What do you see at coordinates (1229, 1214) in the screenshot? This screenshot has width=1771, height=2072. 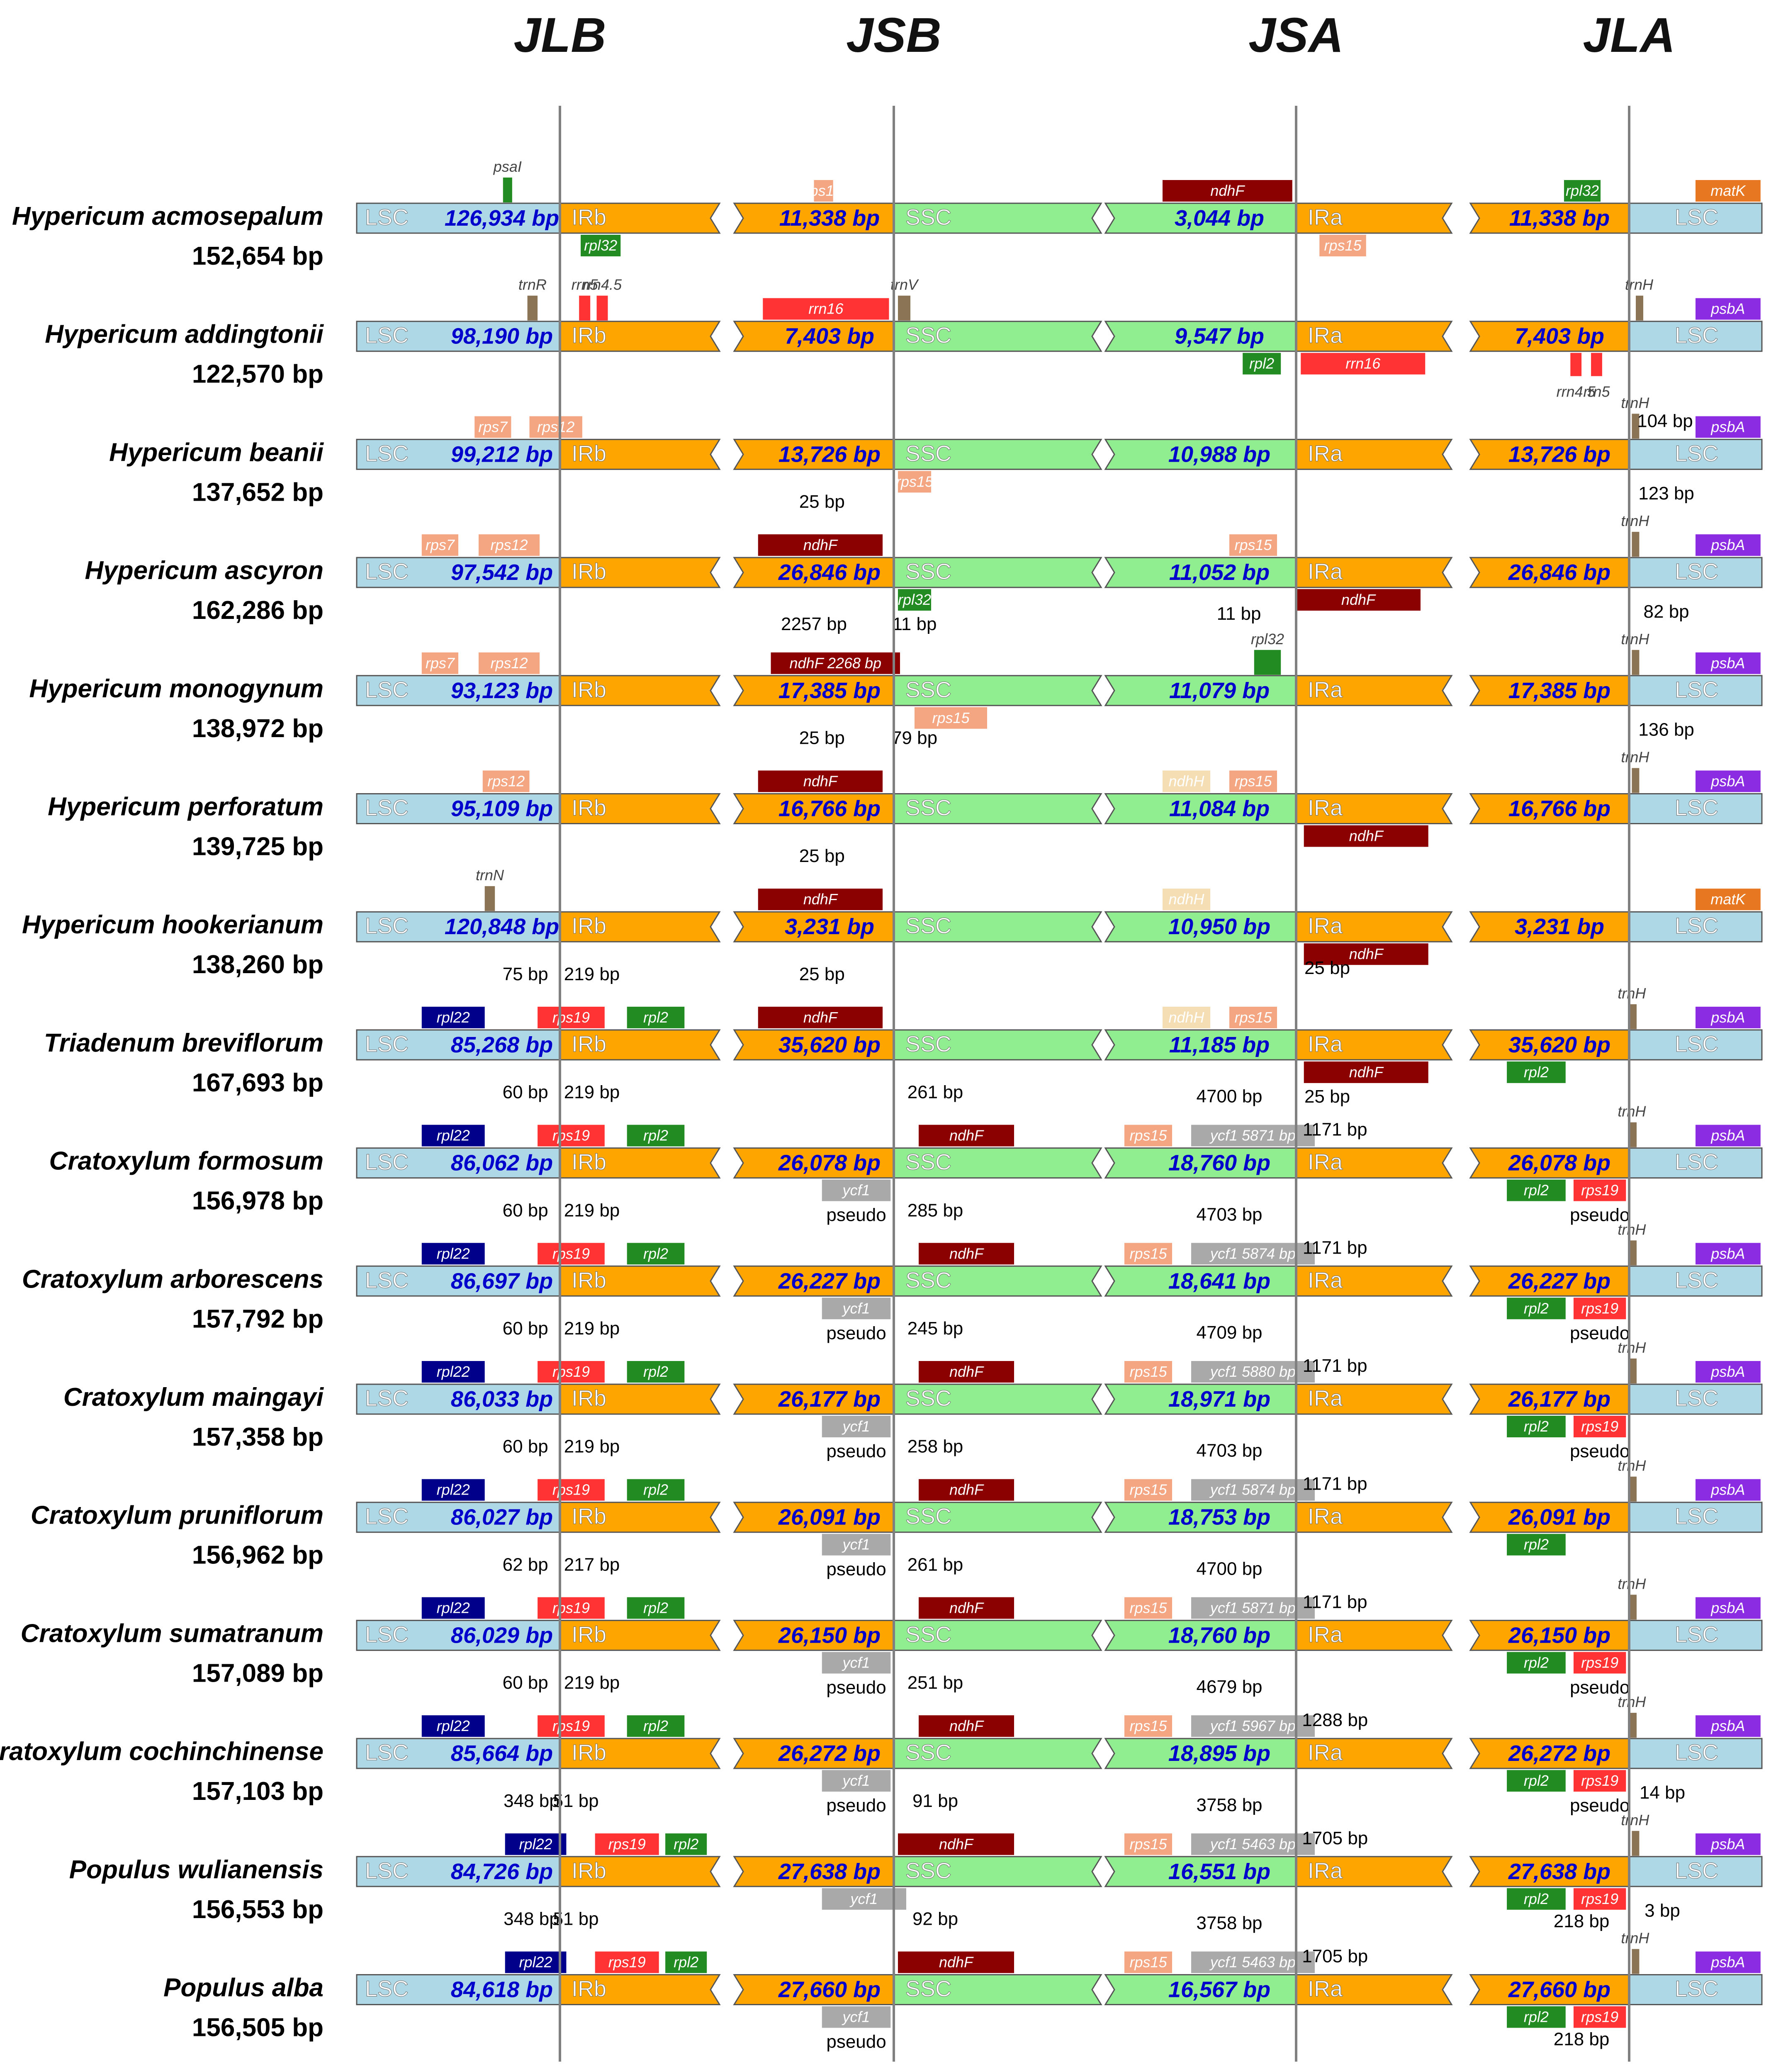 I see `bp-annotation: 4703 bp` at bounding box center [1229, 1214].